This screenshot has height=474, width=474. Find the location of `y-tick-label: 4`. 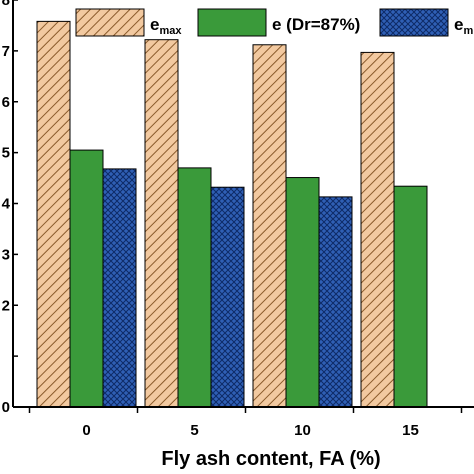

y-tick-label: 4 is located at coordinates (6, 204).